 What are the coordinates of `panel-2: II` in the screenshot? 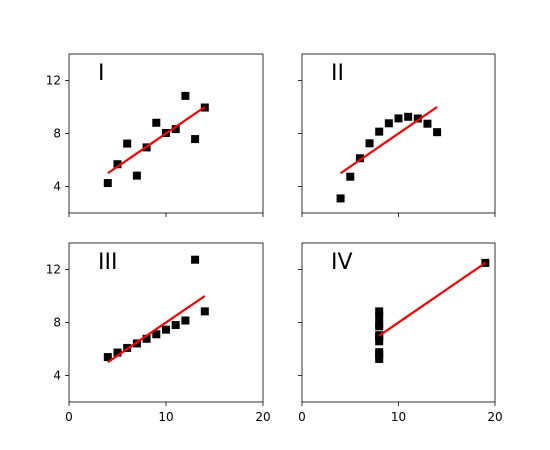 It's located at (397, 135).